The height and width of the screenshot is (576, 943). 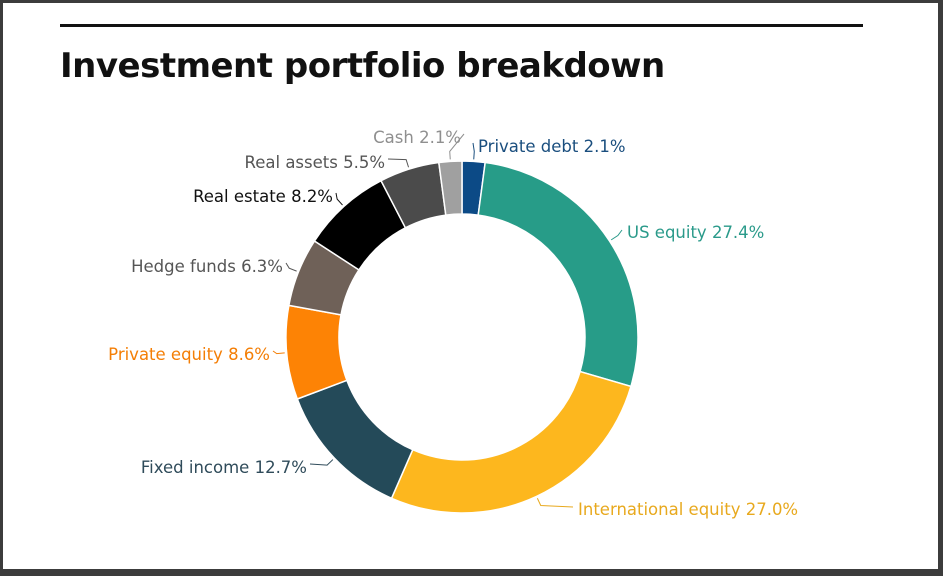 I want to click on chart-title: Investment portfolio breakdown, so click(x=362, y=66).